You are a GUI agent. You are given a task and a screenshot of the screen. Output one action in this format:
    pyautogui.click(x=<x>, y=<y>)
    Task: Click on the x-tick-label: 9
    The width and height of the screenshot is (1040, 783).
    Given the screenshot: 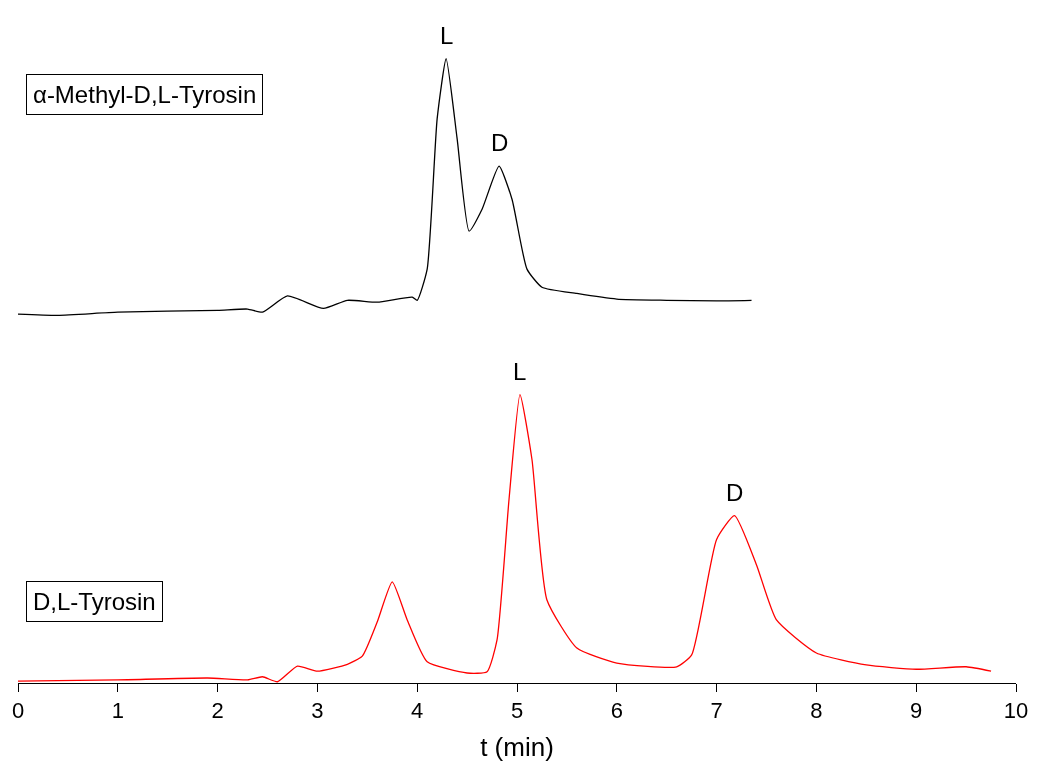 What is the action you would take?
    pyautogui.click(x=916, y=711)
    